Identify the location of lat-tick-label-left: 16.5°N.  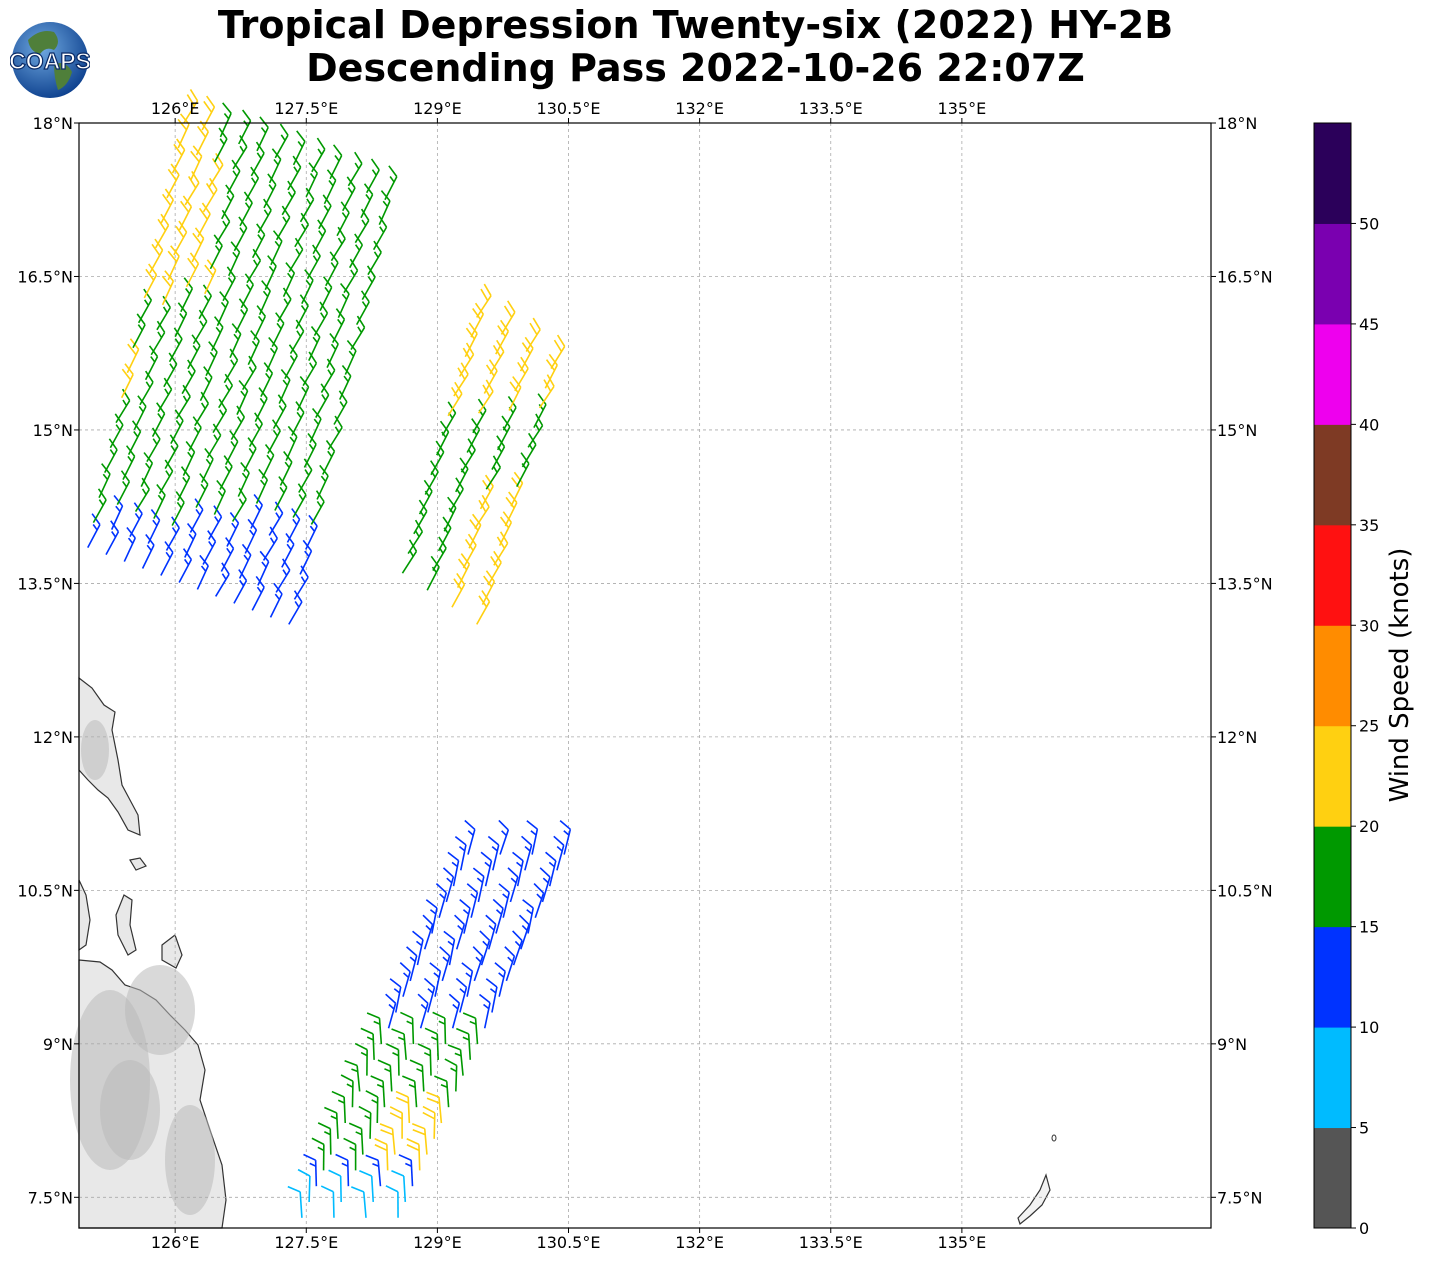
(45, 276).